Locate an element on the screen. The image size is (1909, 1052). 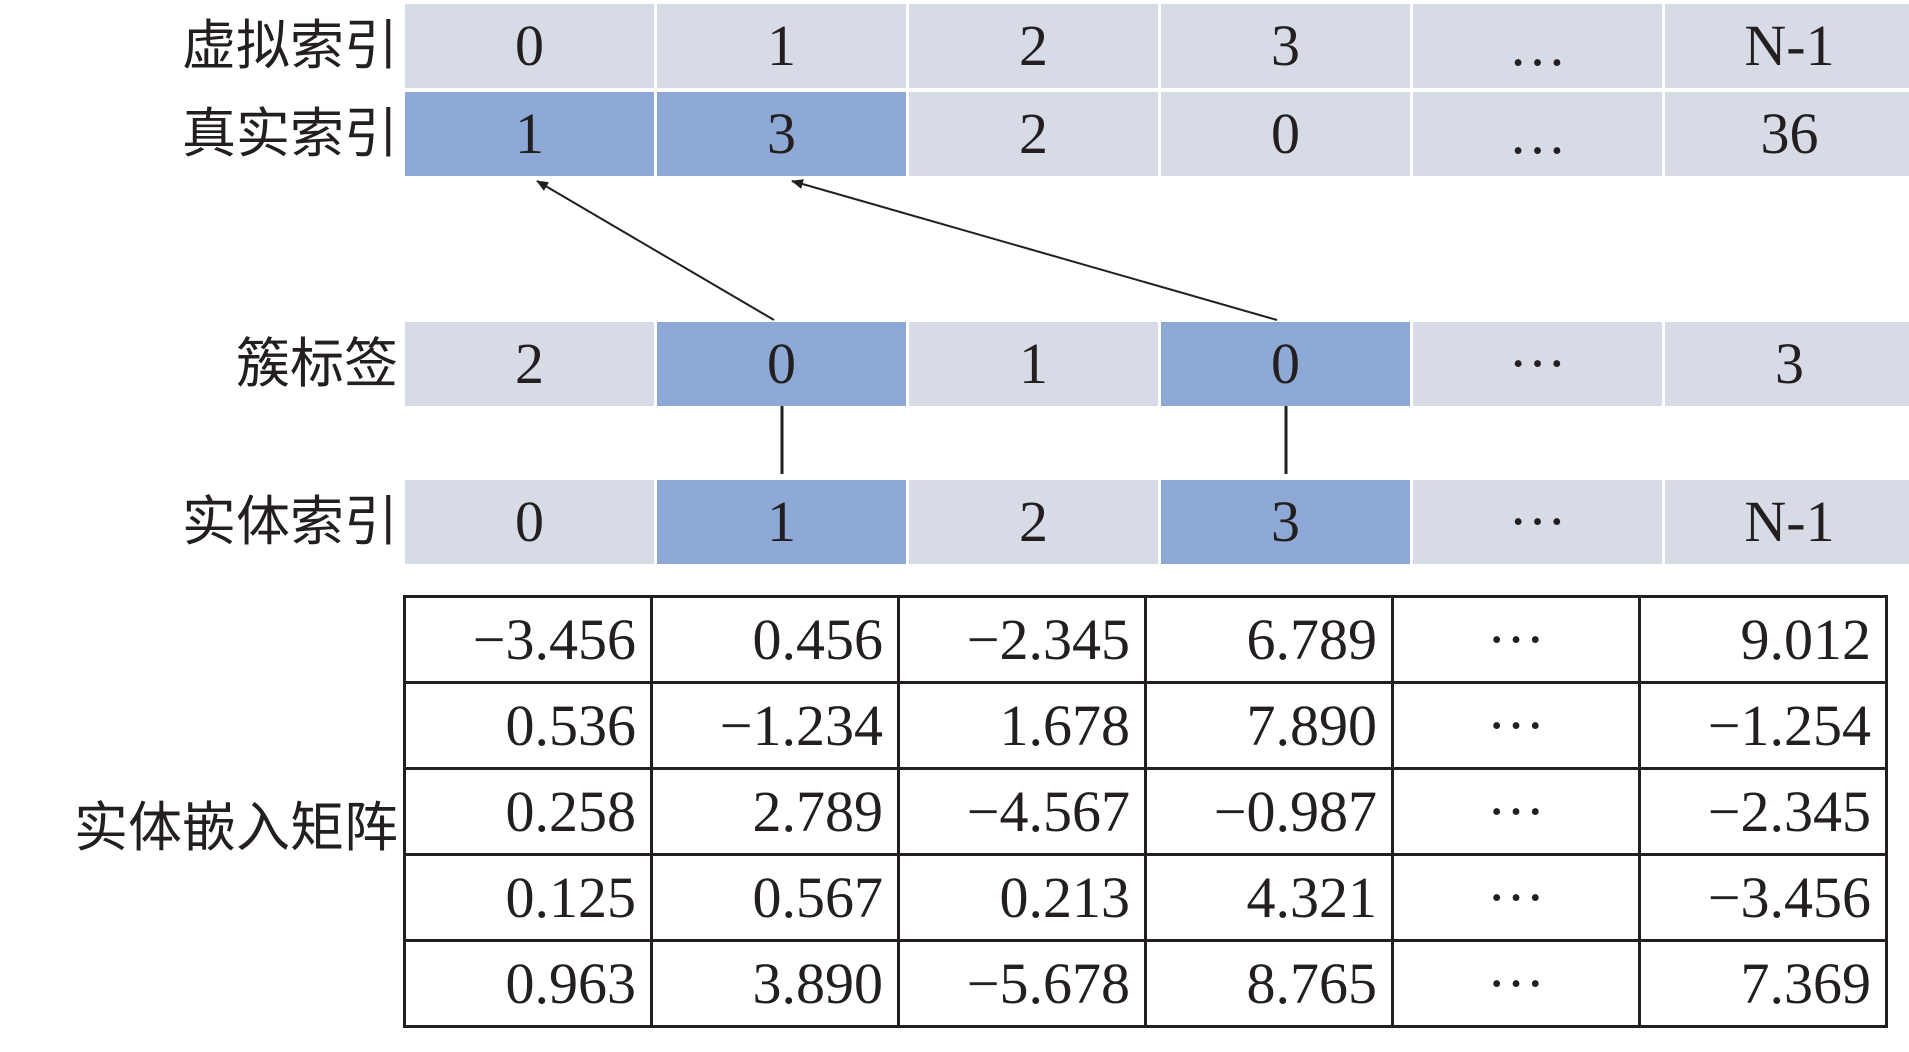
matrix-cell: 0.456 is located at coordinates (775, 639).